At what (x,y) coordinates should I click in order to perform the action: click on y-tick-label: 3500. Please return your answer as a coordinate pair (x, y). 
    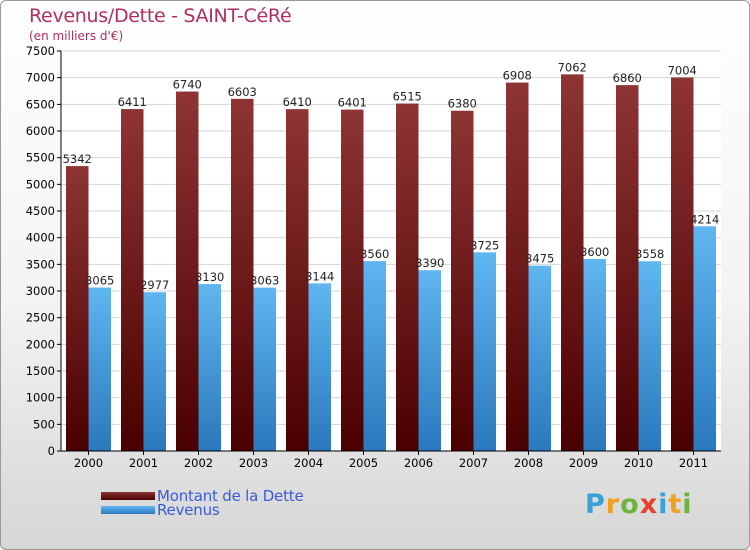
    Looking at the image, I should click on (40, 264).